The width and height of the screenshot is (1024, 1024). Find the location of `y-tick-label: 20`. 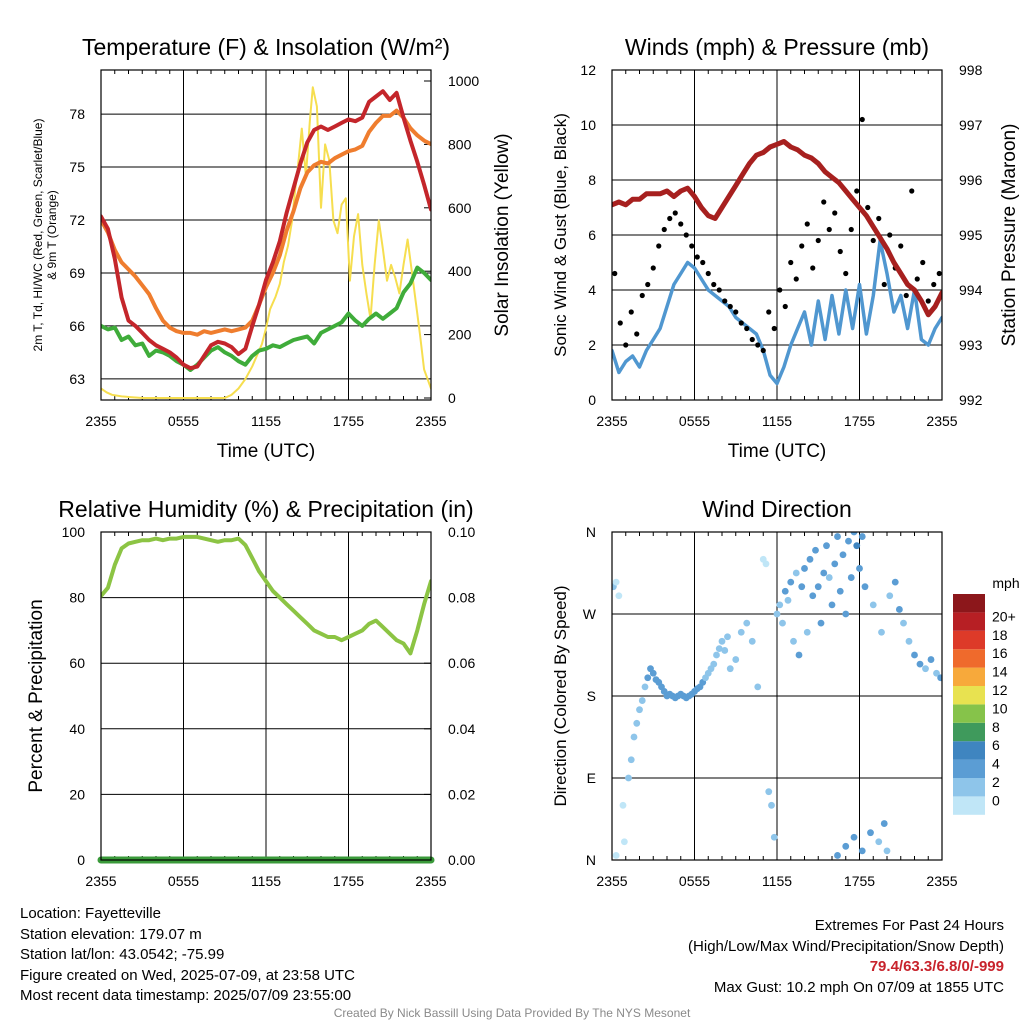

y-tick-label: 20 is located at coordinates (77, 794).